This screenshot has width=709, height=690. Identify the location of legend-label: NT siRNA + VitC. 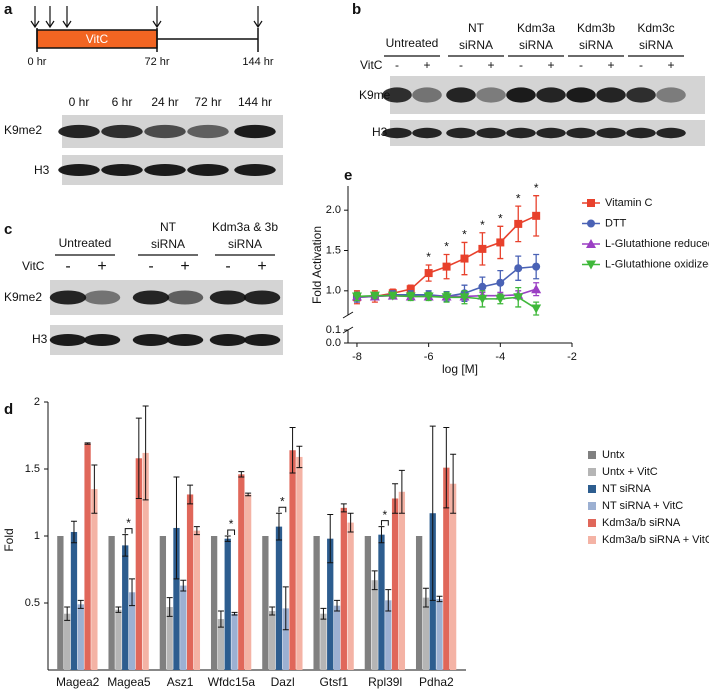
(642, 506).